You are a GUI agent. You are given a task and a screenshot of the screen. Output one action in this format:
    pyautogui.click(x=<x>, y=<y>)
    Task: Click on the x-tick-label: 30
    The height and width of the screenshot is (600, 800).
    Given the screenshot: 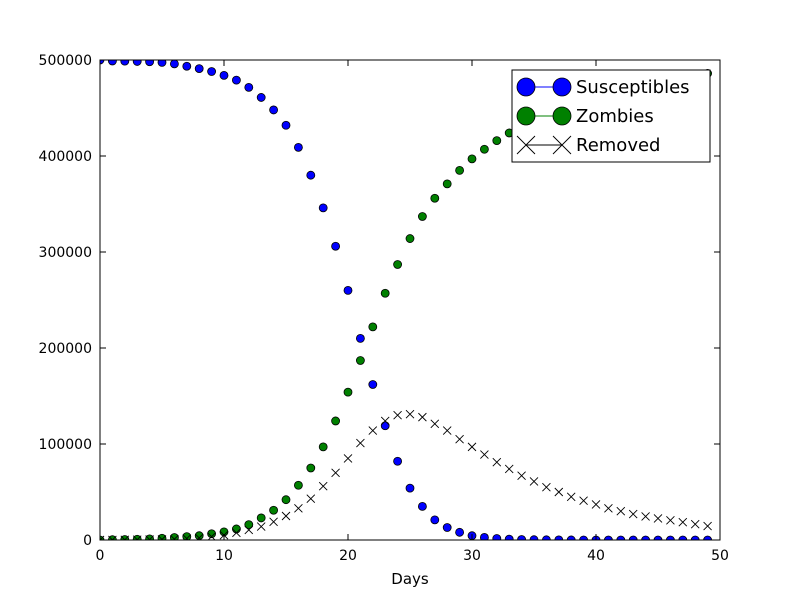 What is the action you would take?
    pyautogui.click(x=472, y=556)
    